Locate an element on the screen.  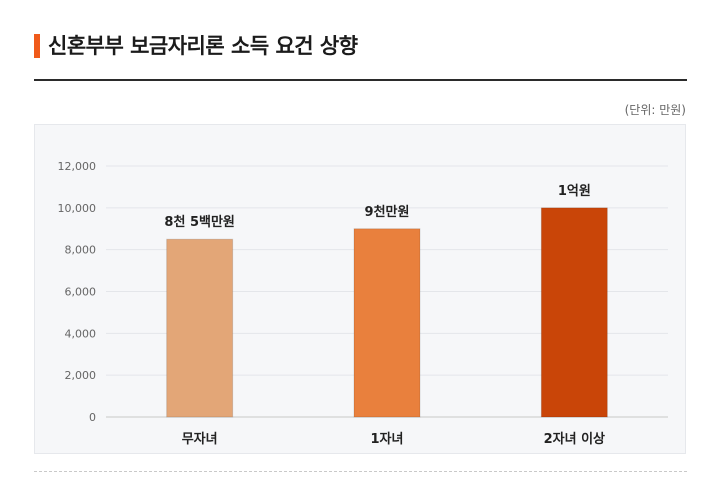
y-tick-label: 12,000 is located at coordinates (77, 166).